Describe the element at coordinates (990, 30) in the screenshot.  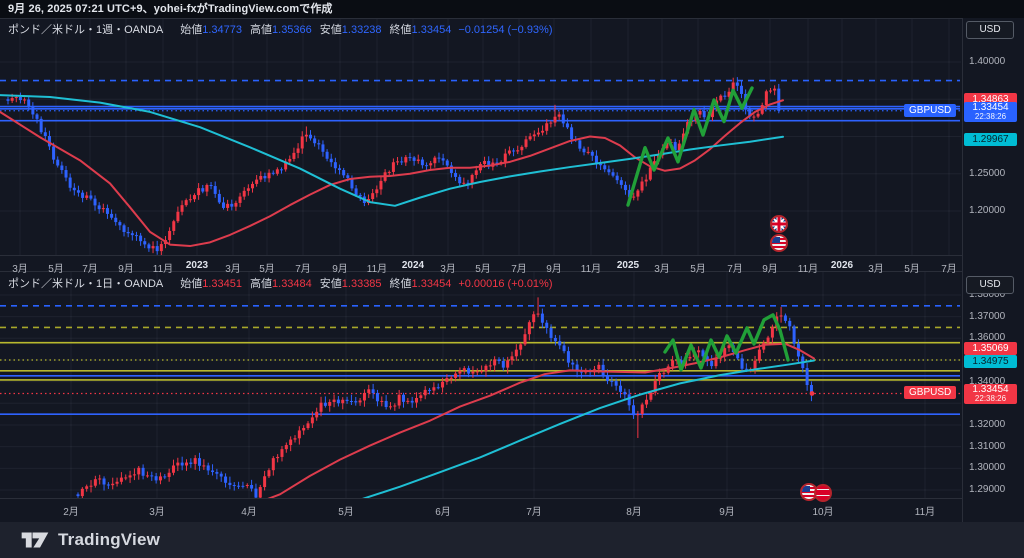
I see `currency-button-weekly: USD` at that location.